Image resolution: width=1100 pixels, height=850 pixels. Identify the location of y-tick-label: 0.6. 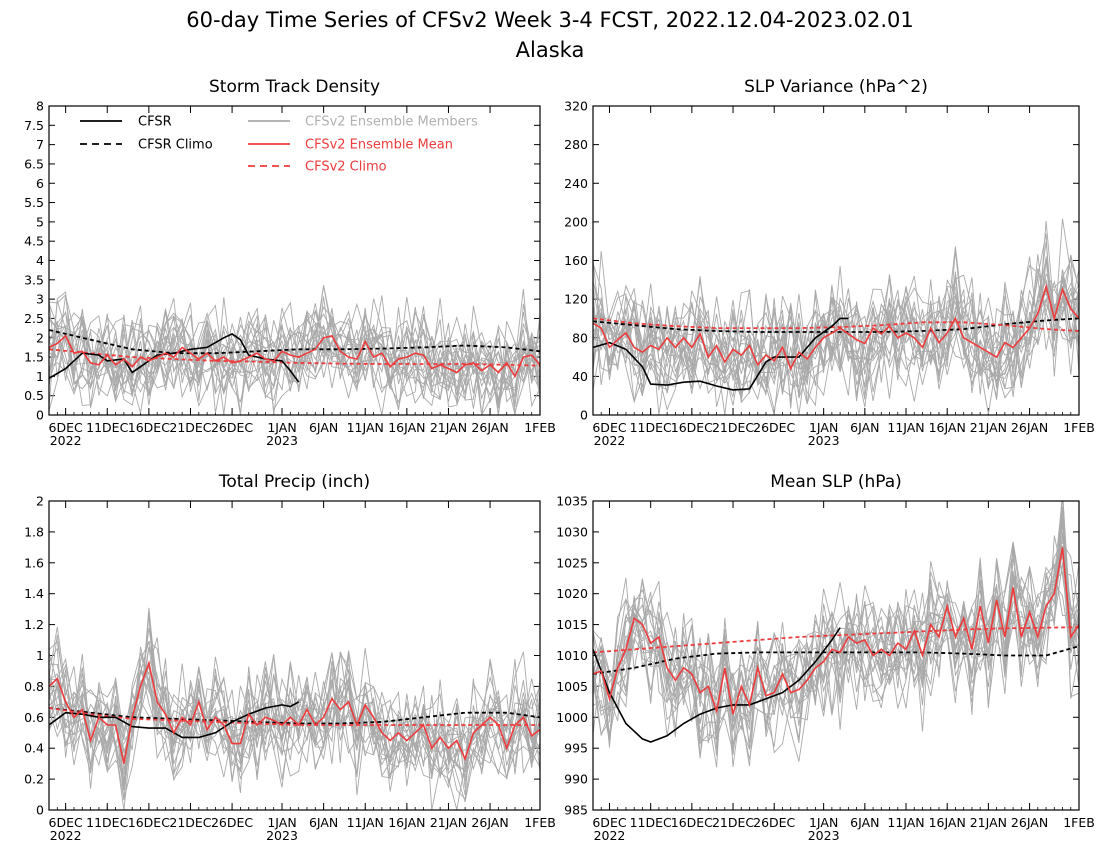
(34, 717).